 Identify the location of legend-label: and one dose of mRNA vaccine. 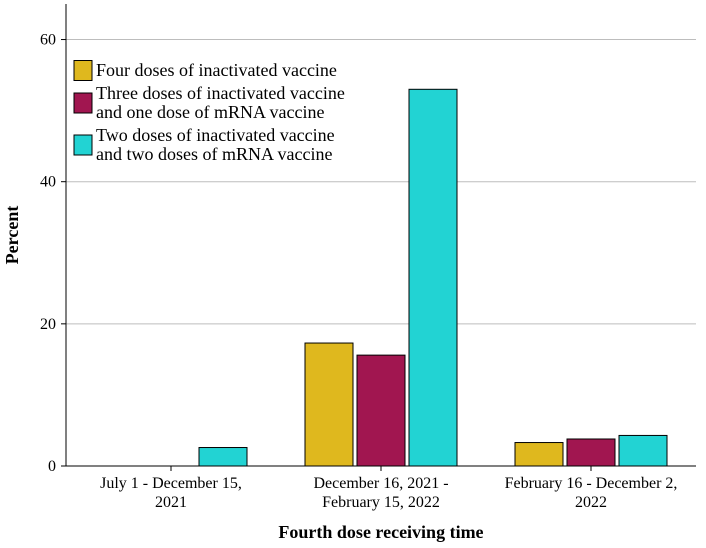
(210, 112).